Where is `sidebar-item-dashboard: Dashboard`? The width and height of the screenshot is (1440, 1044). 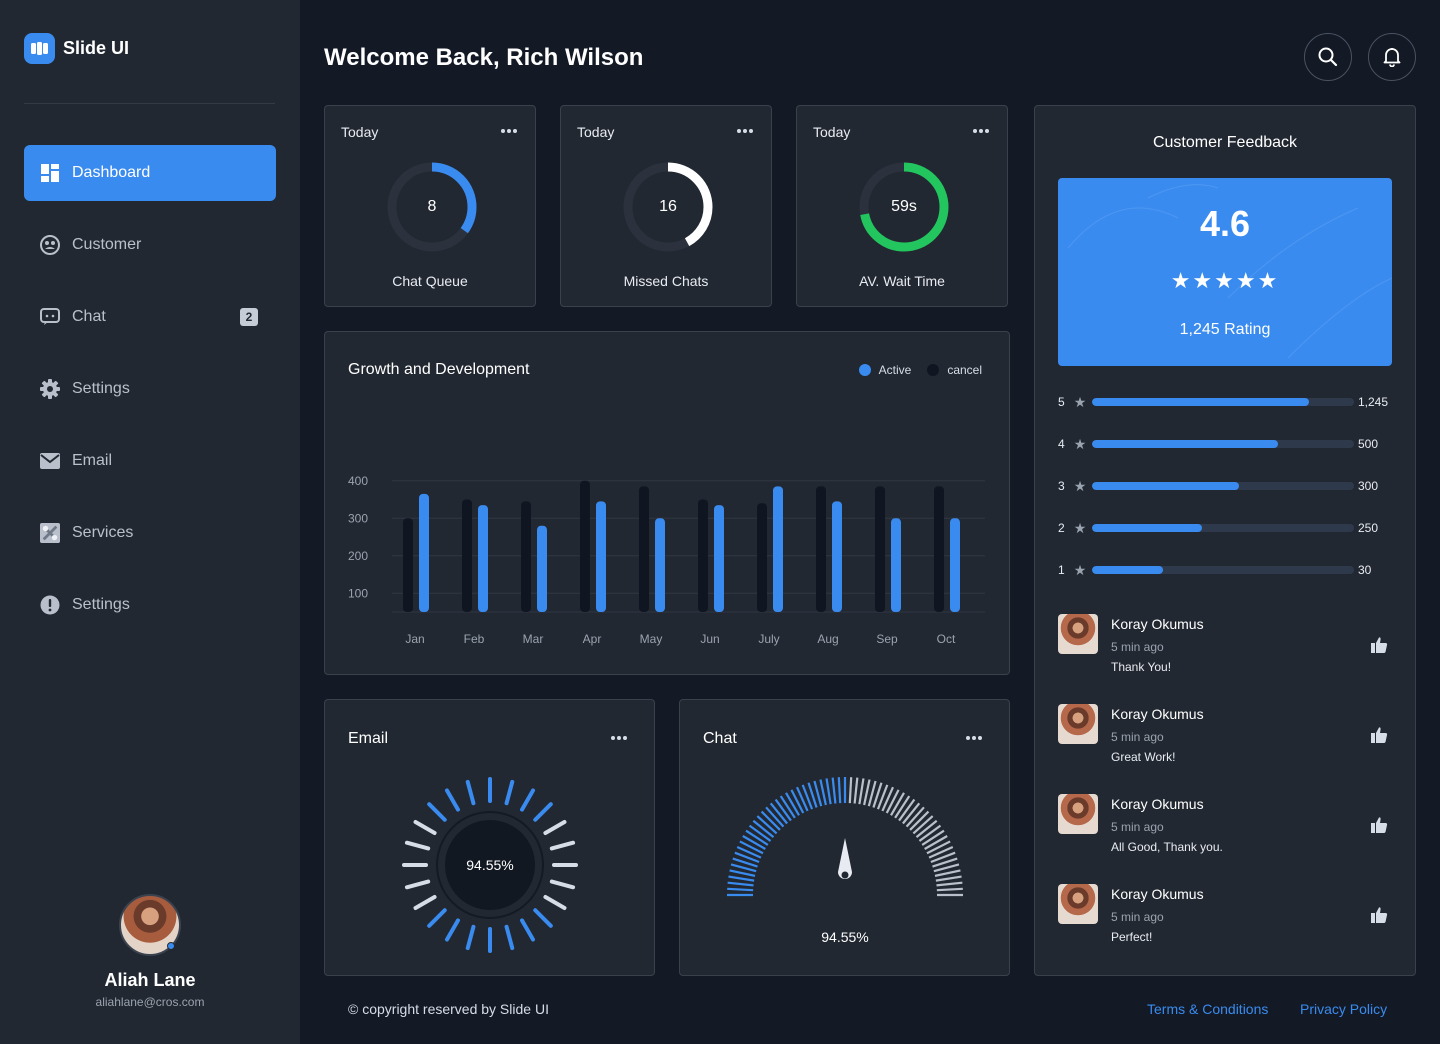 sidebar-item-dashboard: Dashboard is located at coordinates (150, 173).